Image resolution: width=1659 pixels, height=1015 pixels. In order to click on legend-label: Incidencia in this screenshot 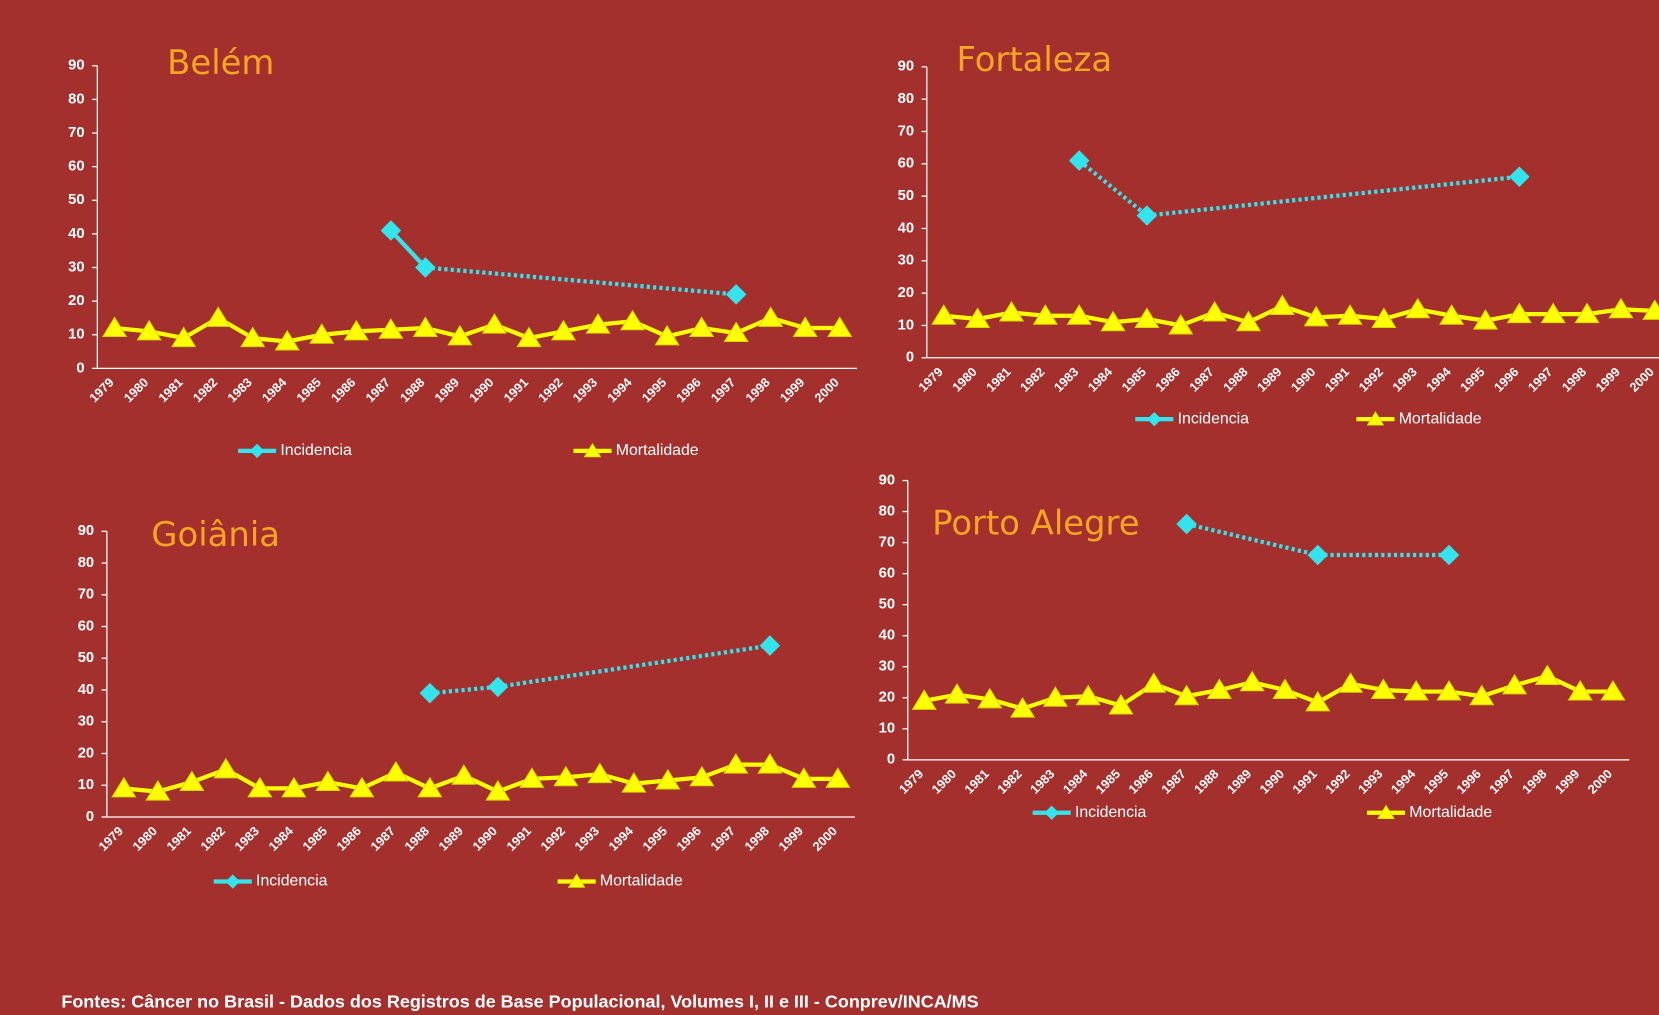, I will do `click(1214, 418)`.